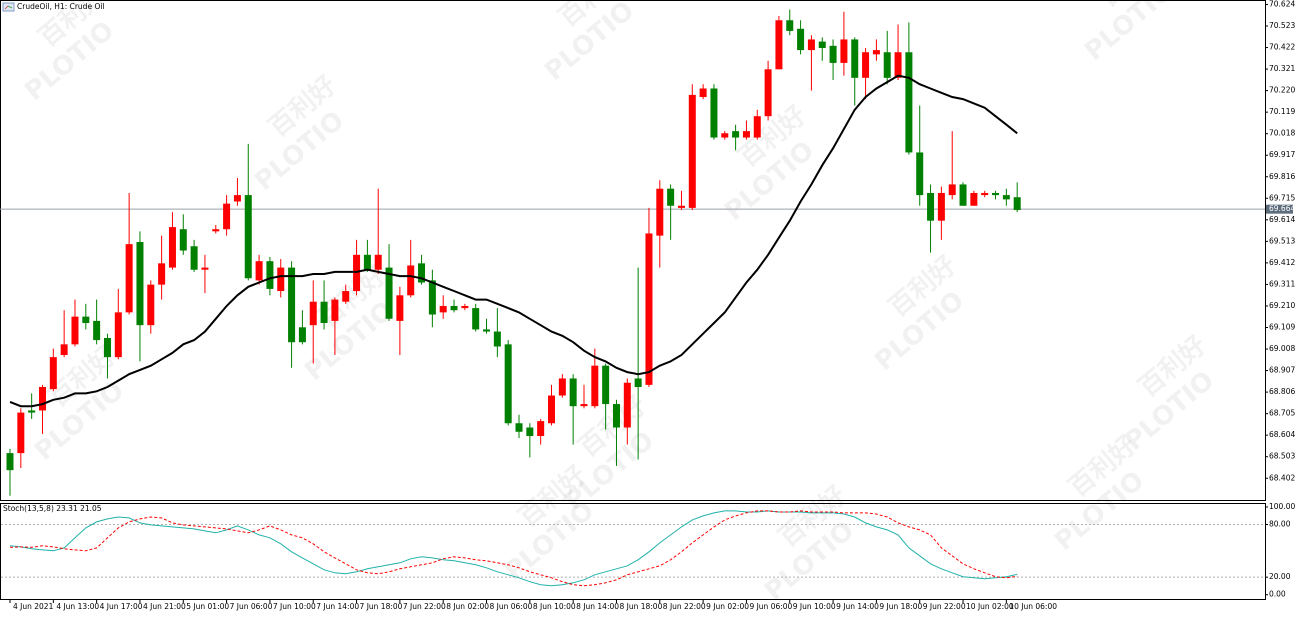  Describe the element at coordinates (513, 548) in the screenshot. I see `indicator-line` at that location.